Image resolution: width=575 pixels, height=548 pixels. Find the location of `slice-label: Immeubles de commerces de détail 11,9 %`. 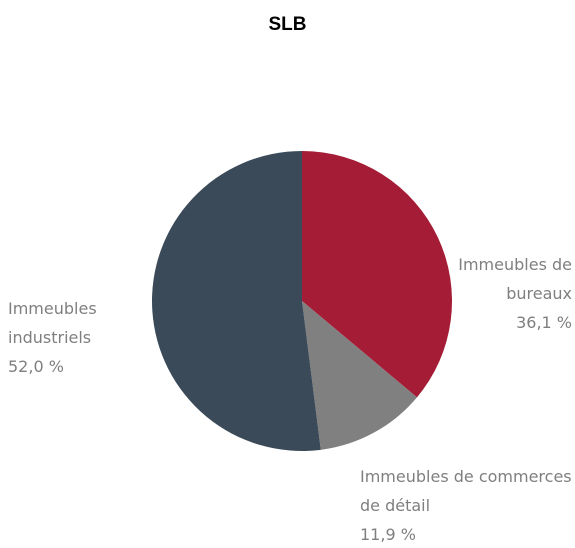

slice-label: Immeubles de commerces de détail 11,9 % is located at coordinates (466, 505).